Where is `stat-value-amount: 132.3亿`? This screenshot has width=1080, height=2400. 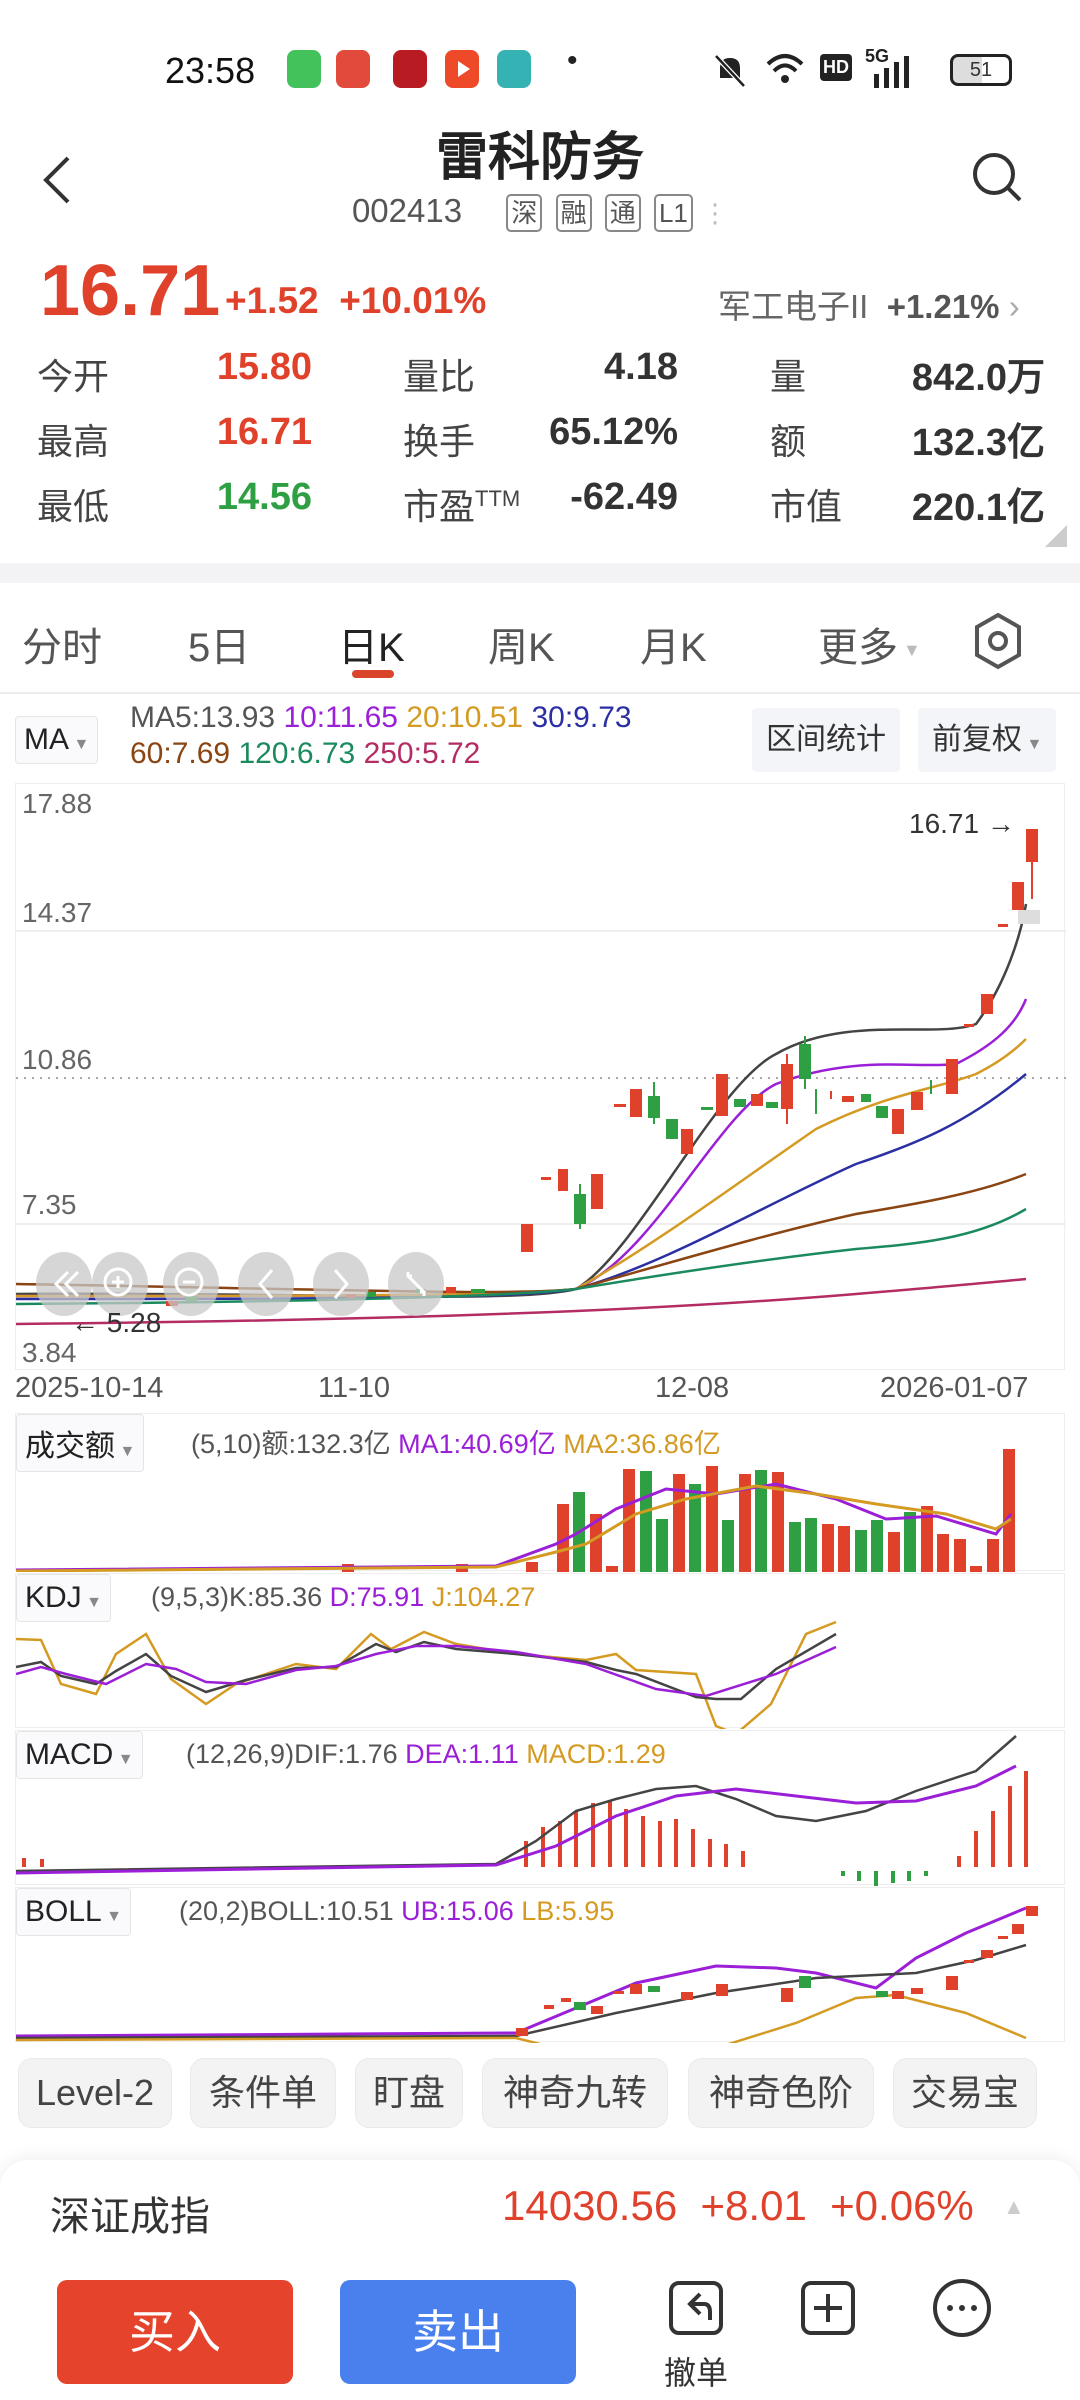 stat-value-amount: 132.3亿 is located at coordinates (978, 443).